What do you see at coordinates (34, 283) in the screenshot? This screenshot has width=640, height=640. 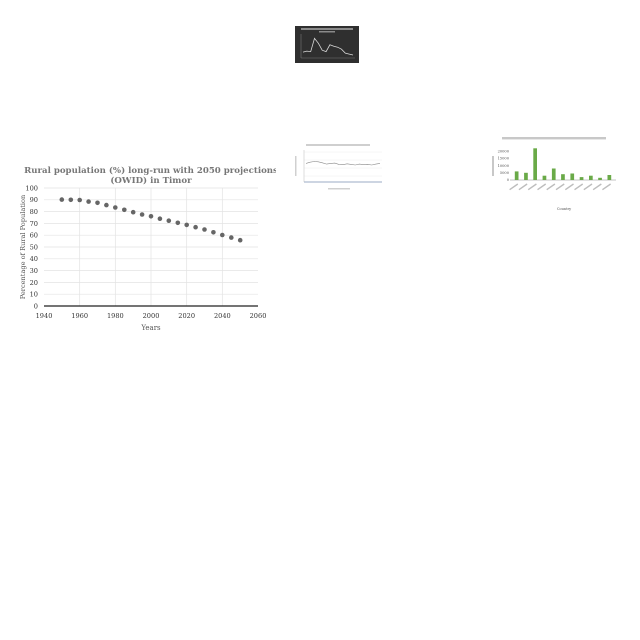 I see `y-tick-label: 20` at bounding box center [34, 283].